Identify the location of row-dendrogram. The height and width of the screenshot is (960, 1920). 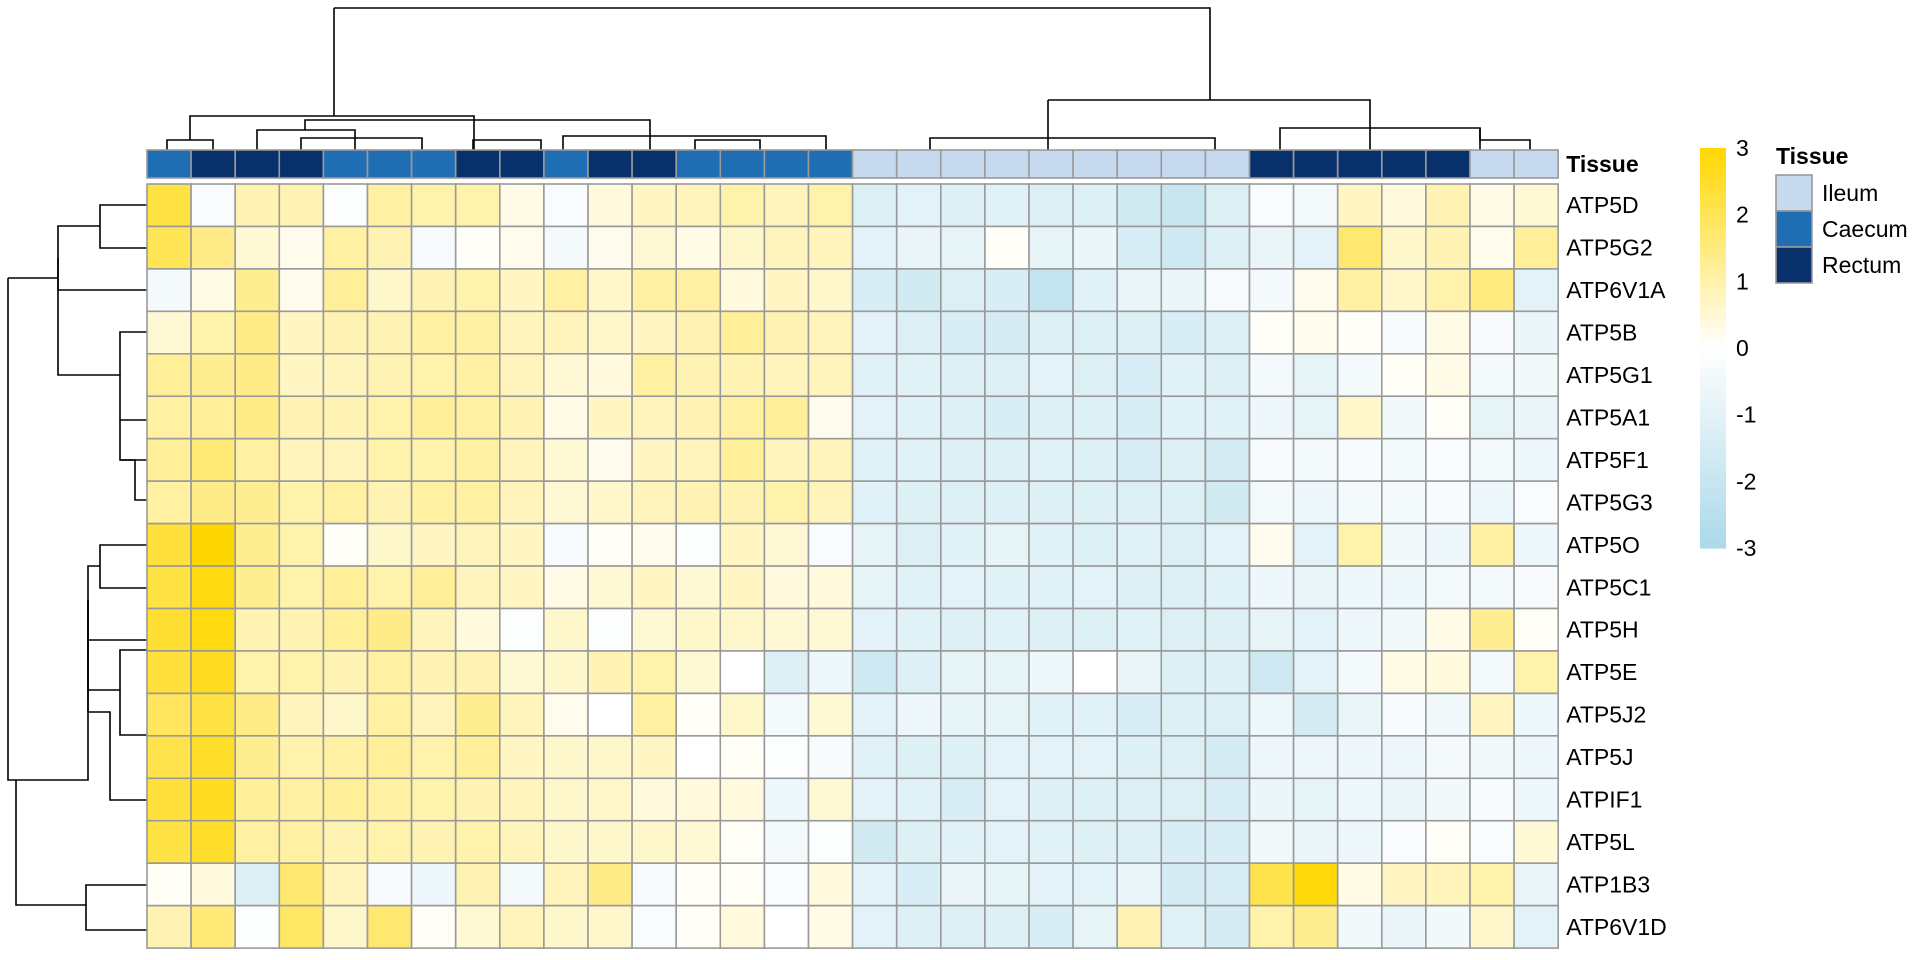
(77, 567).